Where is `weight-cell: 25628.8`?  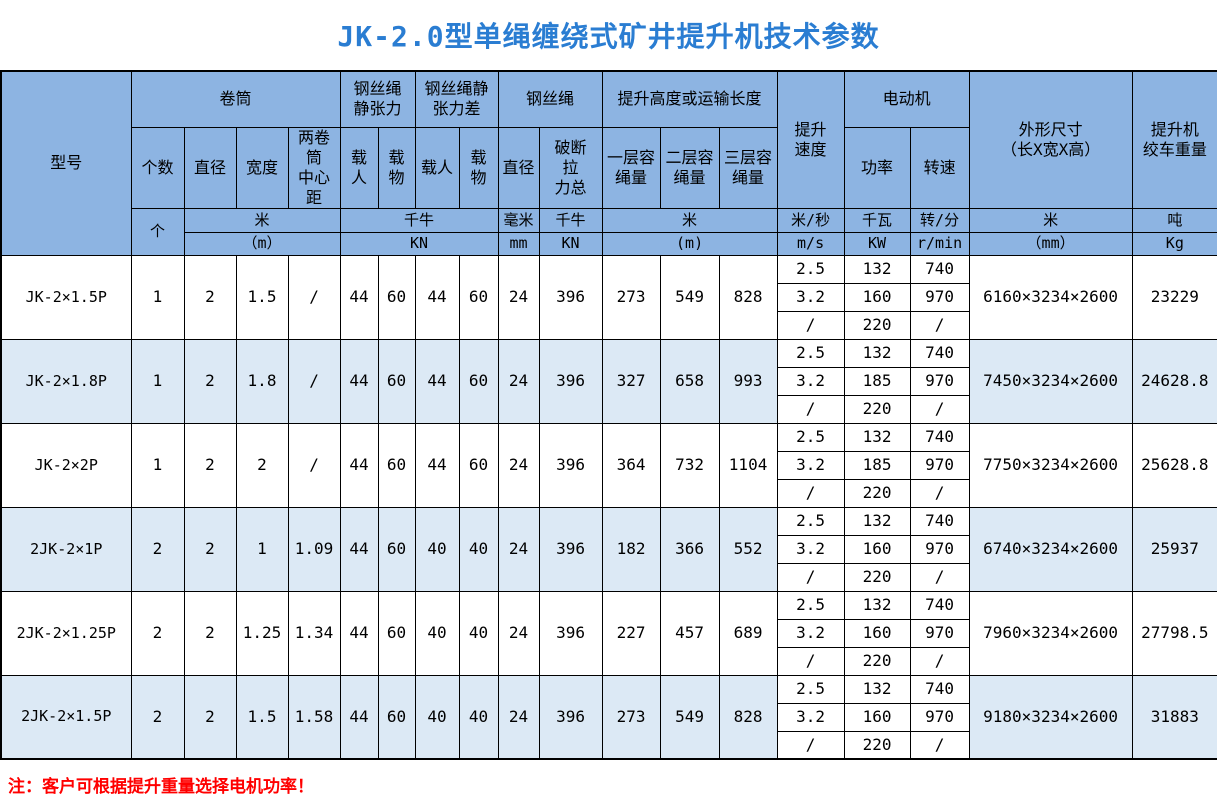 weight-cell: 25628.8 is located at coordinates (1174, 465).